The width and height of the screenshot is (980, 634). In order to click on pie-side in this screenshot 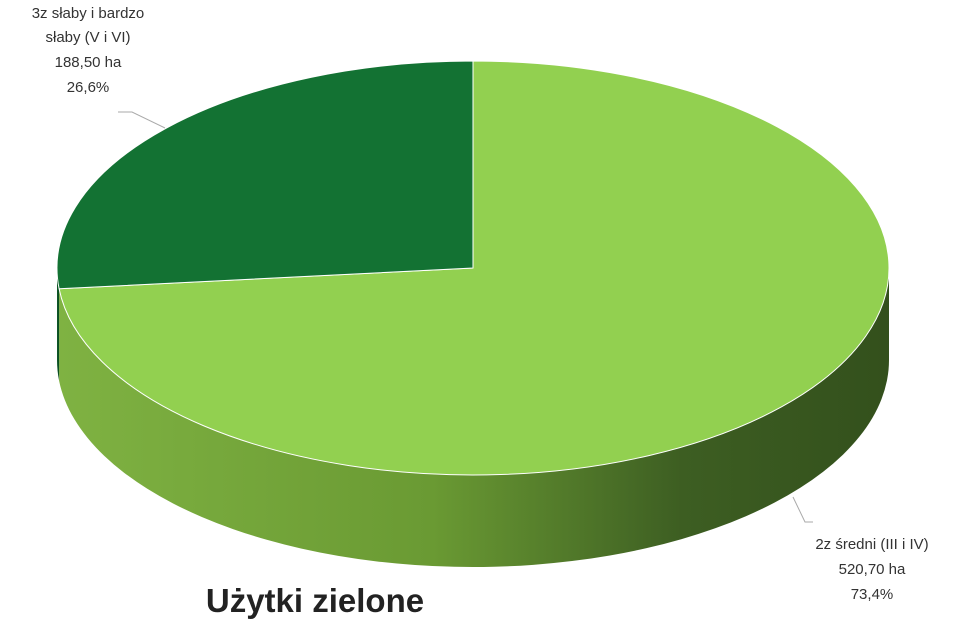, I will do `click(58, 324)`.